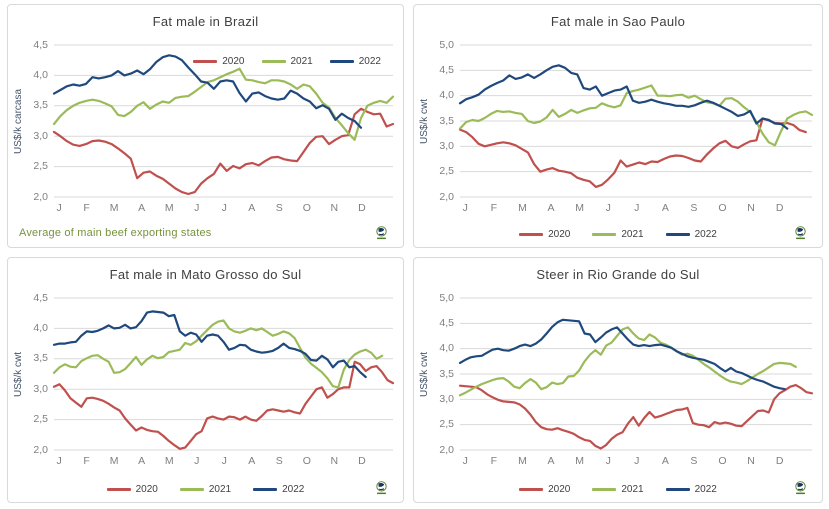 The width and height of the screenshot is (829, 509). What do you see at coordinates (279, 461) in the screenshot?
I see `x-month-label: S` at bounding box center [279, 461].